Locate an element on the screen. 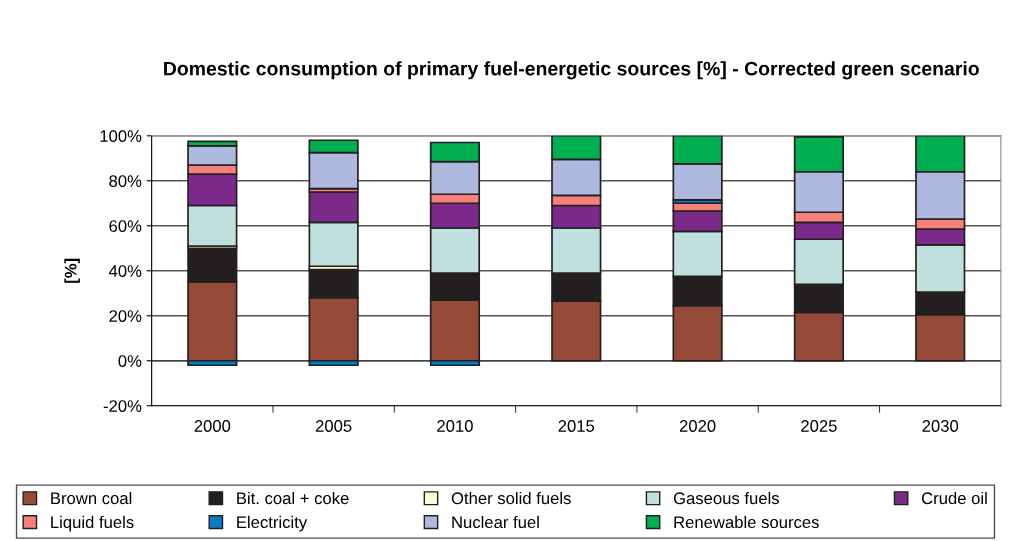  x-tick-label: 2025 is located at coordinates (819, 426).